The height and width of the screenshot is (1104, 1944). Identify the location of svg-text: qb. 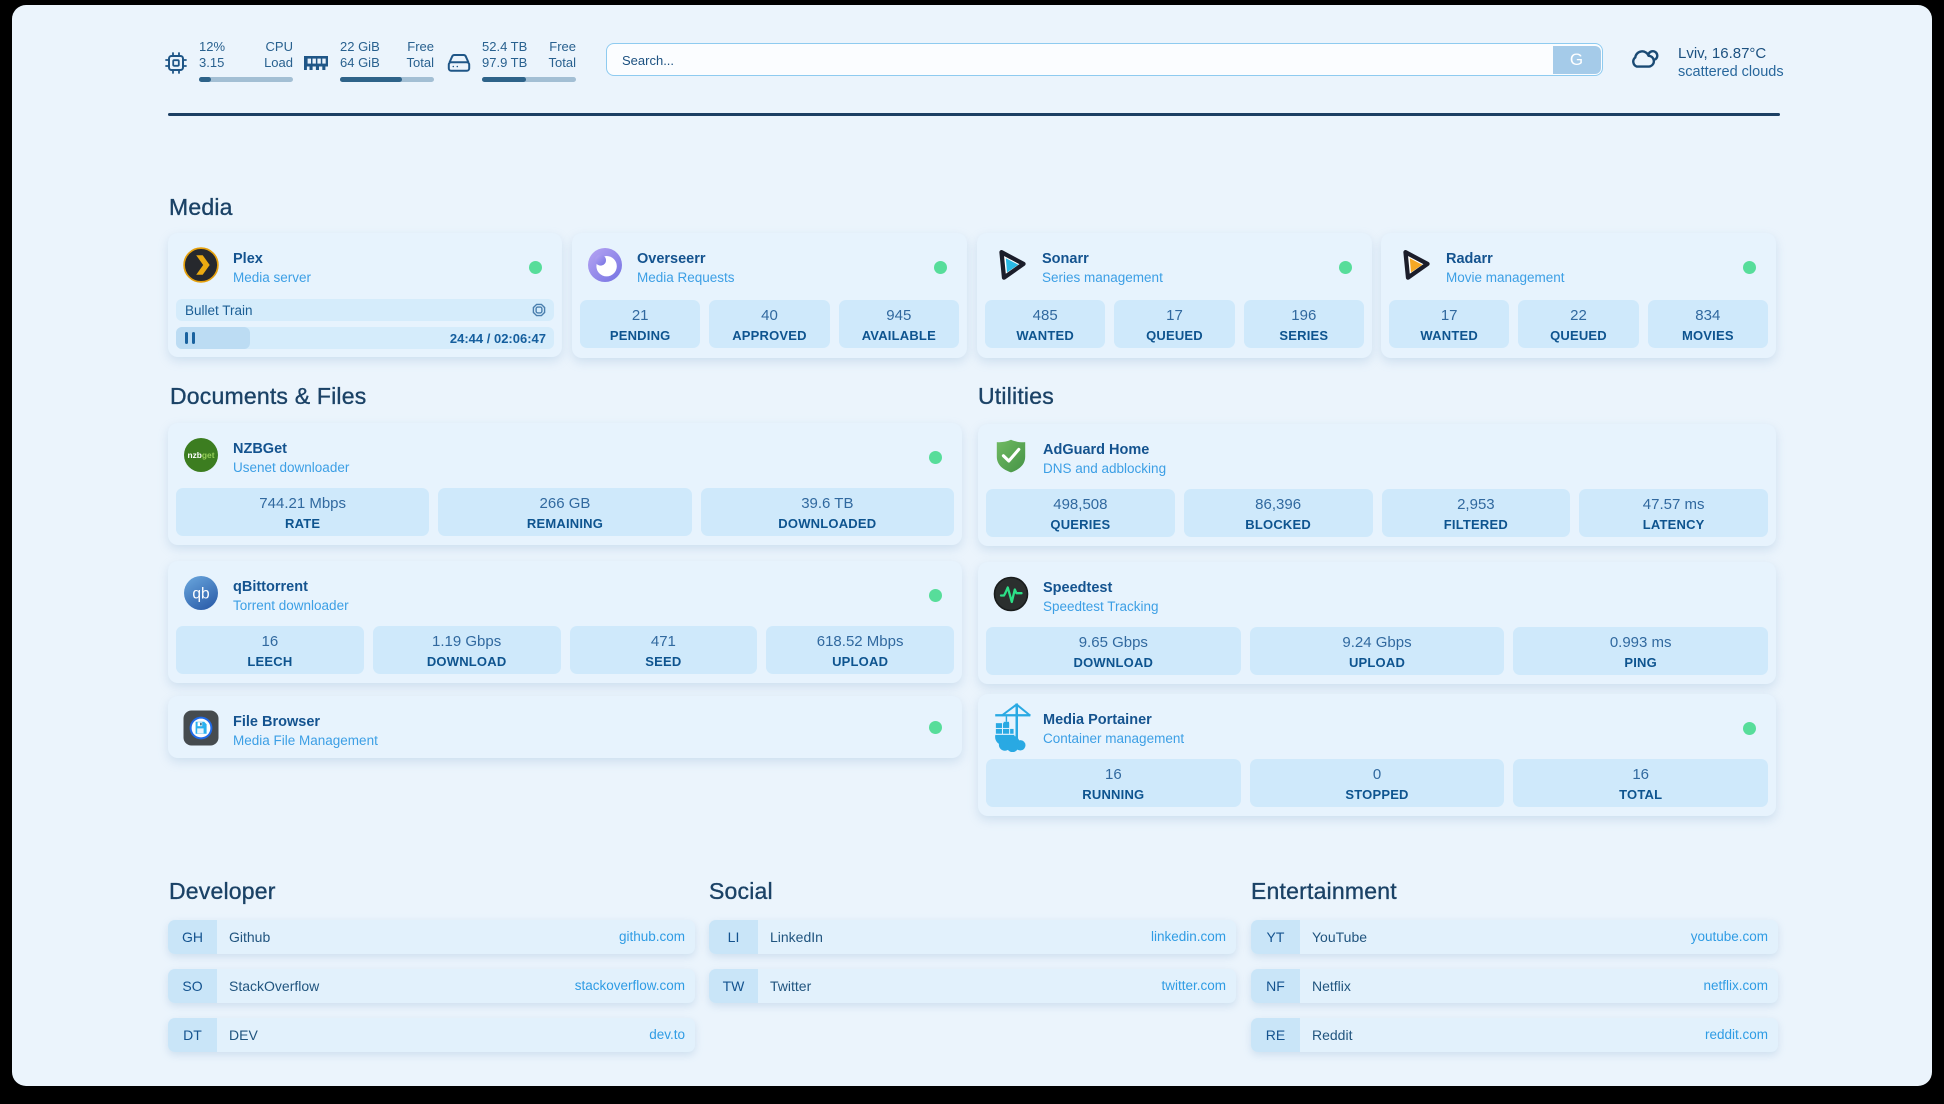
(200, 593).